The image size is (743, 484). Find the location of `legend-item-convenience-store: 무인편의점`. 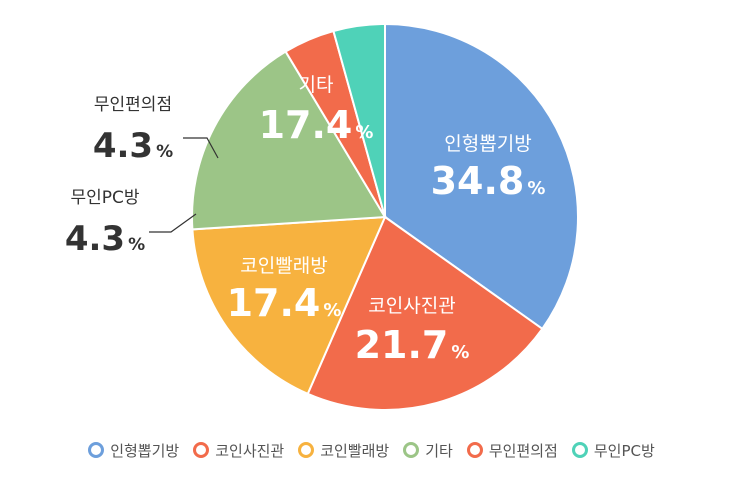

legend-item-convenience-store: 무인편의점 is located at coordinates (512, 450).